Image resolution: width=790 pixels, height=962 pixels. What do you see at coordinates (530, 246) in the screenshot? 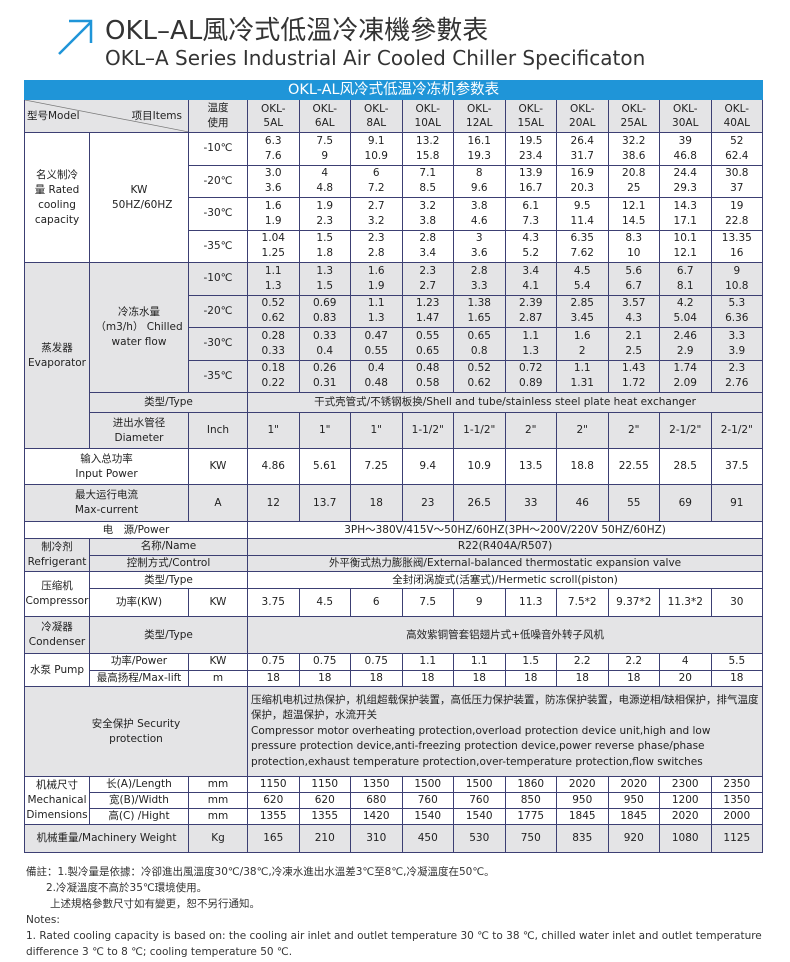
I see `value-cell: 4.3 5.2` at bounding box center [530, 246].